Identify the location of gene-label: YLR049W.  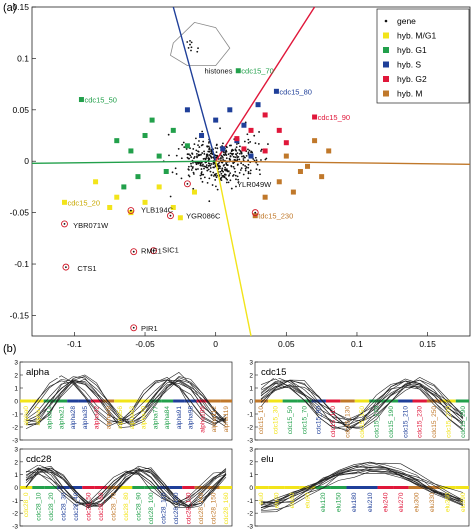
(254, 184).